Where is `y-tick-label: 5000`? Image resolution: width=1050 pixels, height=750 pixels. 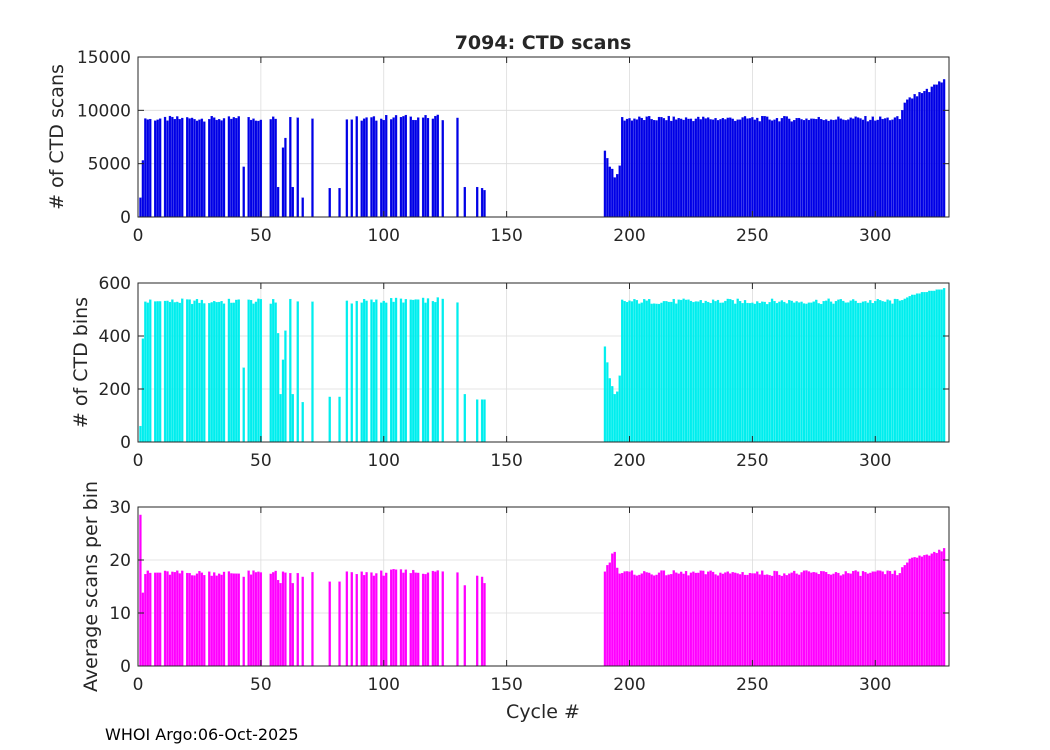 y-tick-label: 5000 is located at coordinates (109, 165).